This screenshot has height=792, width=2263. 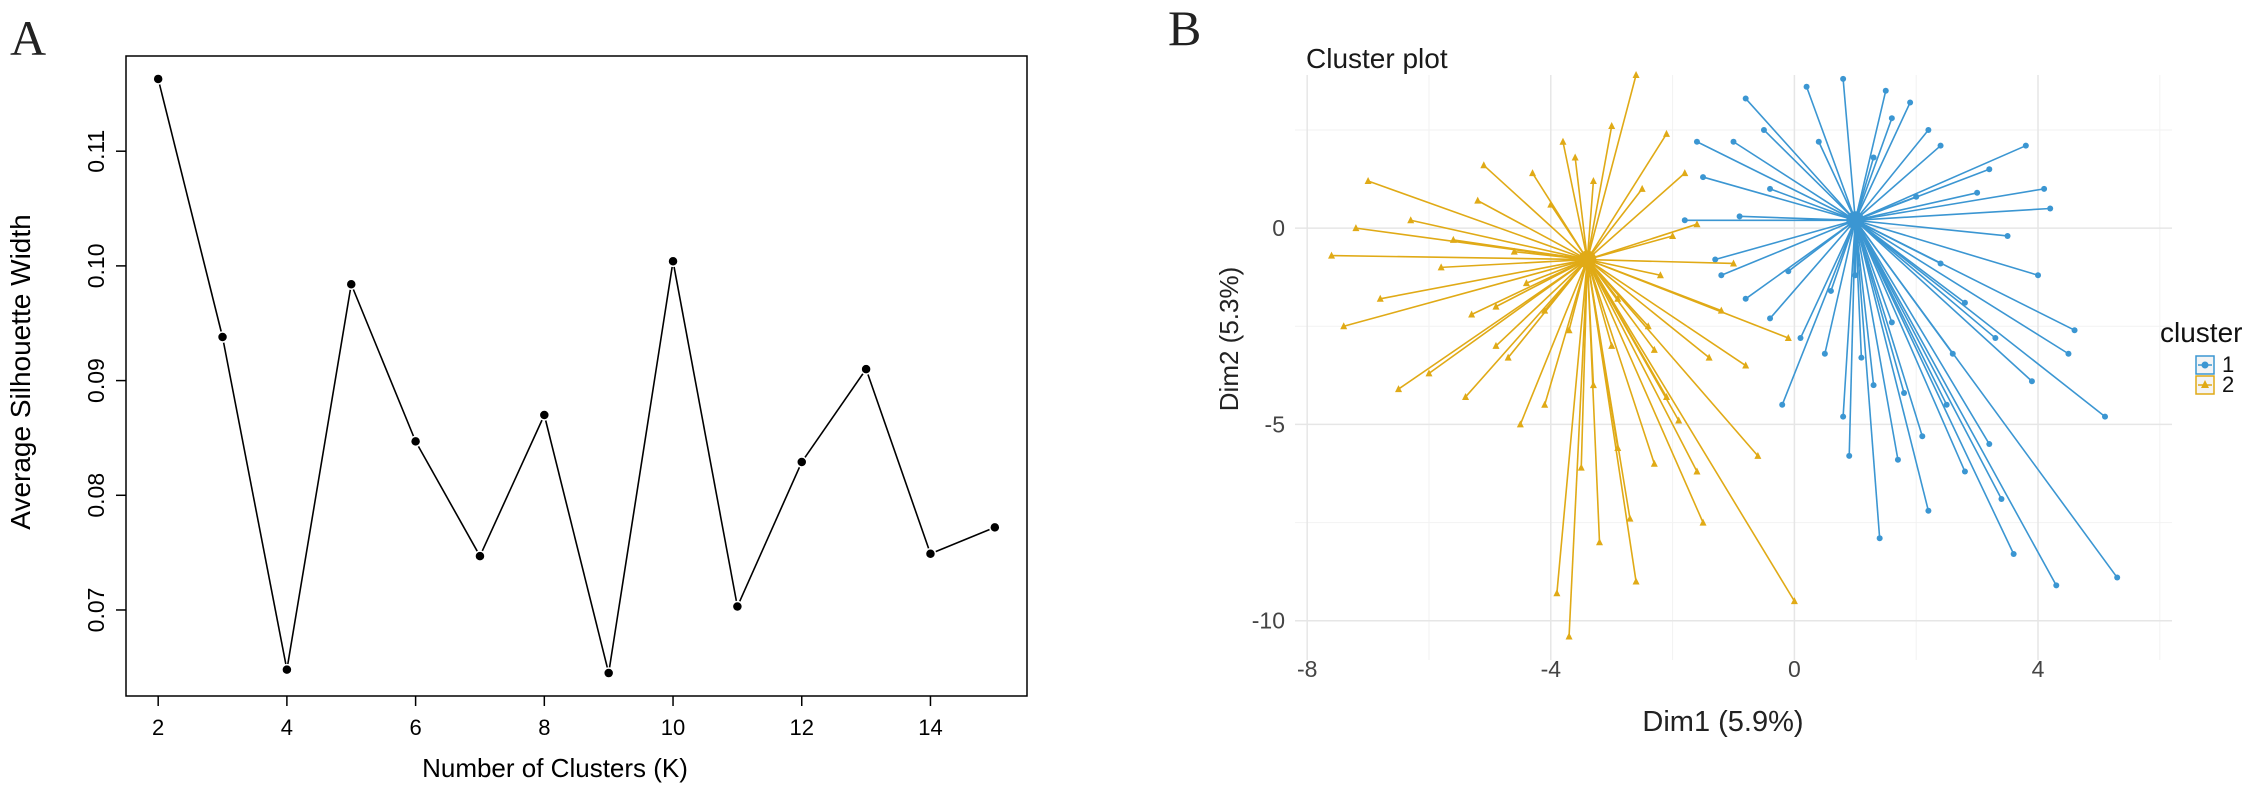 What do you see at coordinates (1551, 669) in the screenshot?
I see `x-tick-label: -4` at bounding box center [1551, 669].